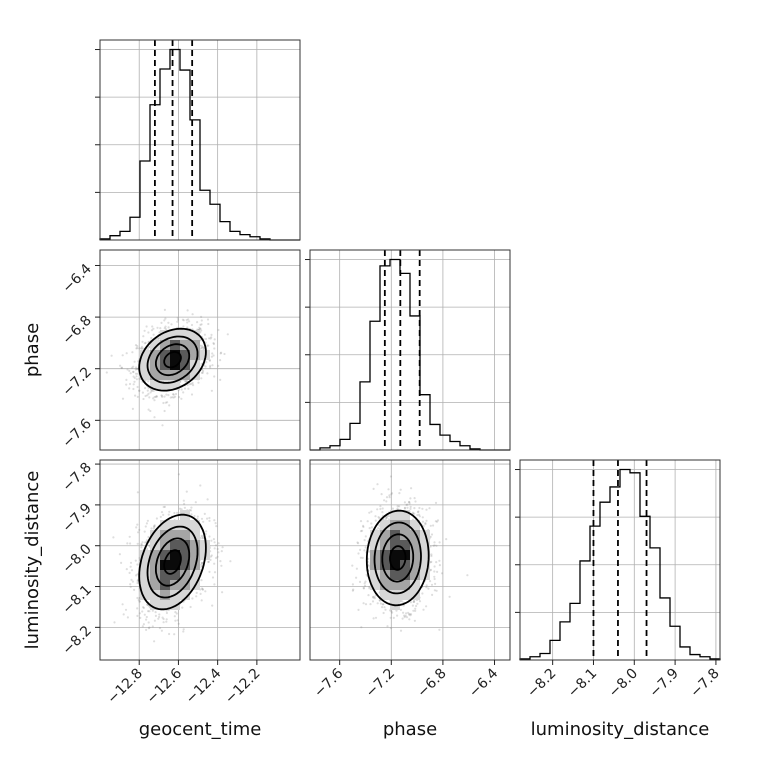 This screenshot has width=760, height=760. I want to click on panel-frame, so click(410, 560).